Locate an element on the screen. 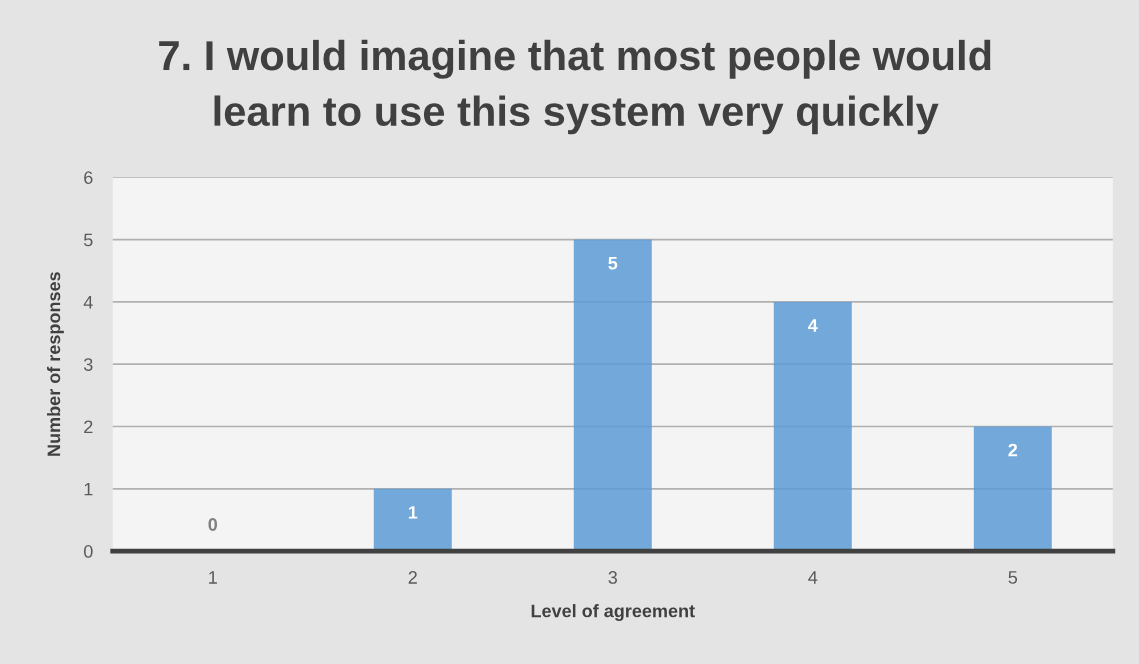  x-tick-label: 3 is located at coordinates (613, 577).